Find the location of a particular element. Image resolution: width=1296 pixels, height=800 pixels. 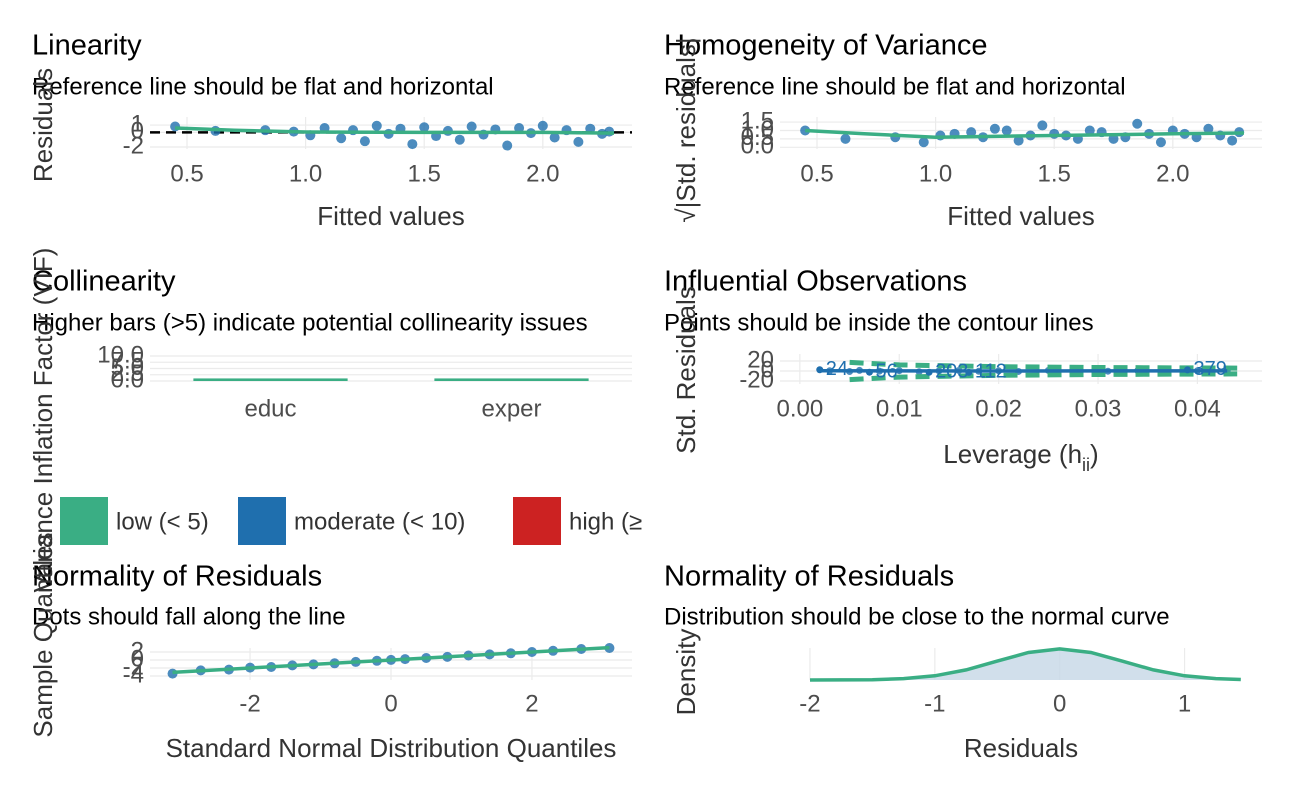

y-tick-label: 1.0 is located at coordinates (757, 129).